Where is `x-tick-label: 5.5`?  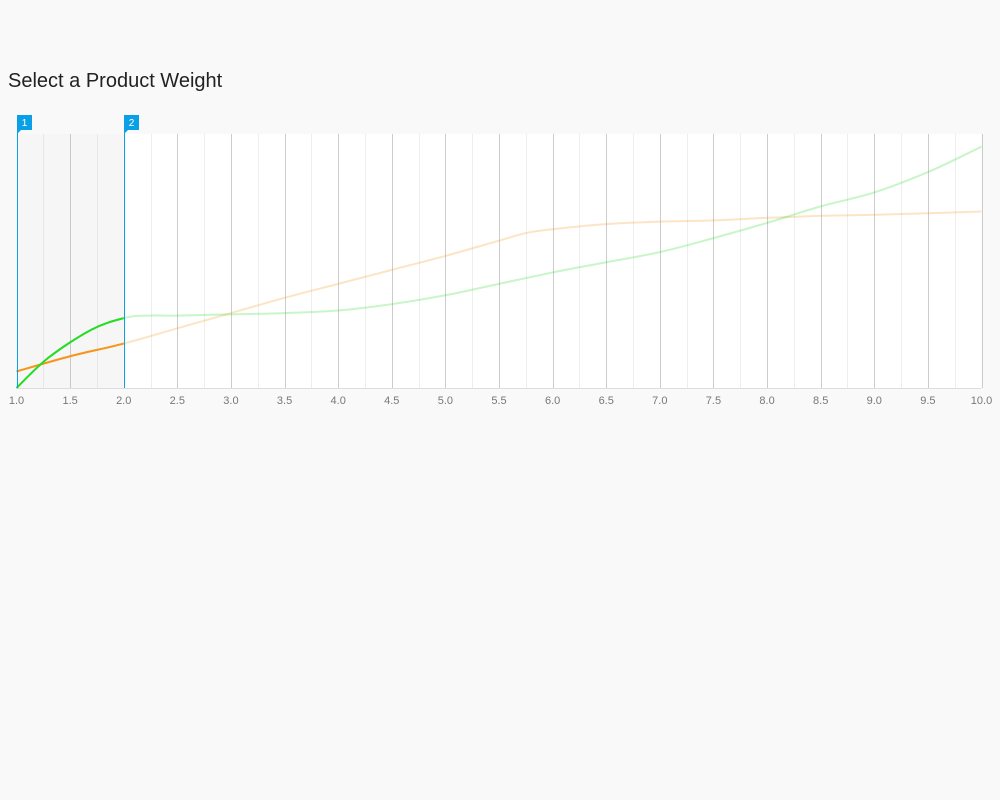
x-tick-label: 5.5 is located at coordinates (498, 401).